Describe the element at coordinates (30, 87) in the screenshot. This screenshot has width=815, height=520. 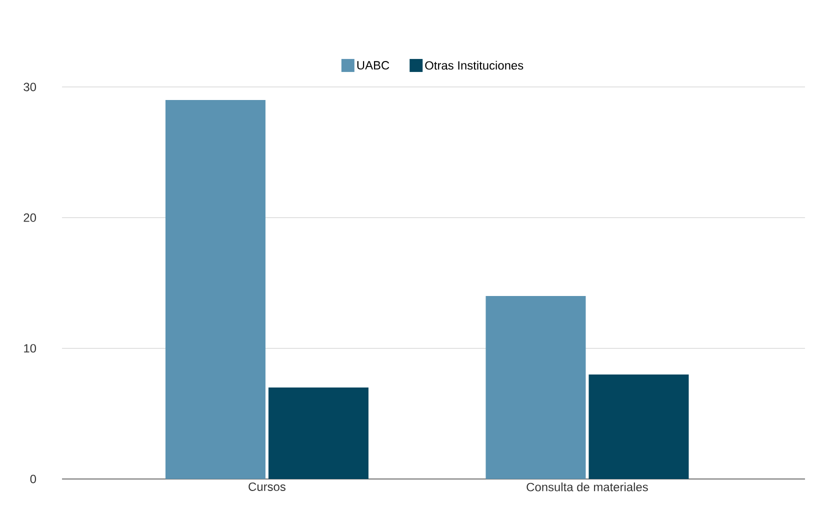
I see `y-tick-label: 30` at that location.